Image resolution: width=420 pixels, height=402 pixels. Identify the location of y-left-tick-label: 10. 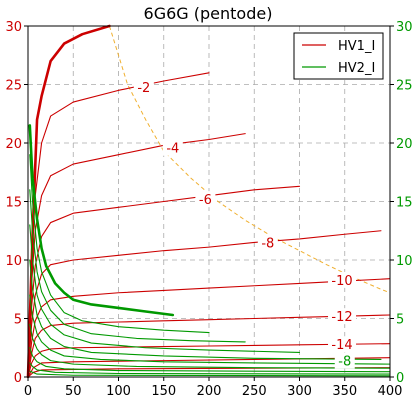
(13, 261).